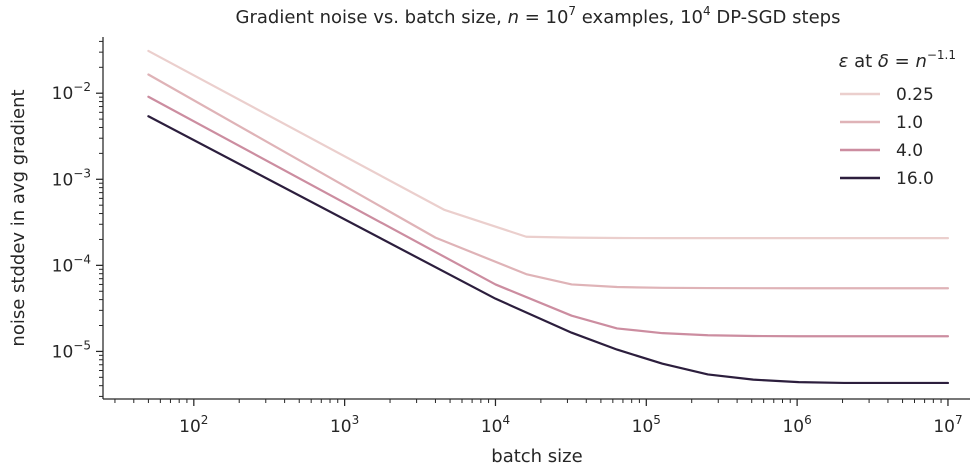 The width and height of the screenshot is (974, 467). I want to click on title-text-mid: examples, 10, so click(639, 17).